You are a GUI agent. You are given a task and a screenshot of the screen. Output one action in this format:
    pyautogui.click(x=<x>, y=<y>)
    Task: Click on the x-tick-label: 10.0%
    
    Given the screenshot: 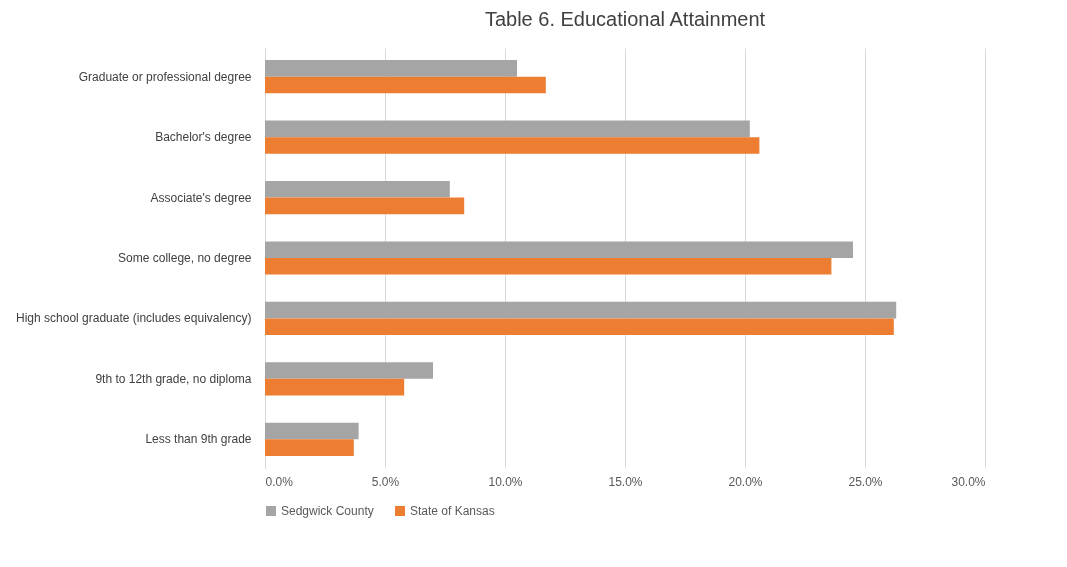 What is the action you would take?
    pyautogui.click(x=505, y=481)
    